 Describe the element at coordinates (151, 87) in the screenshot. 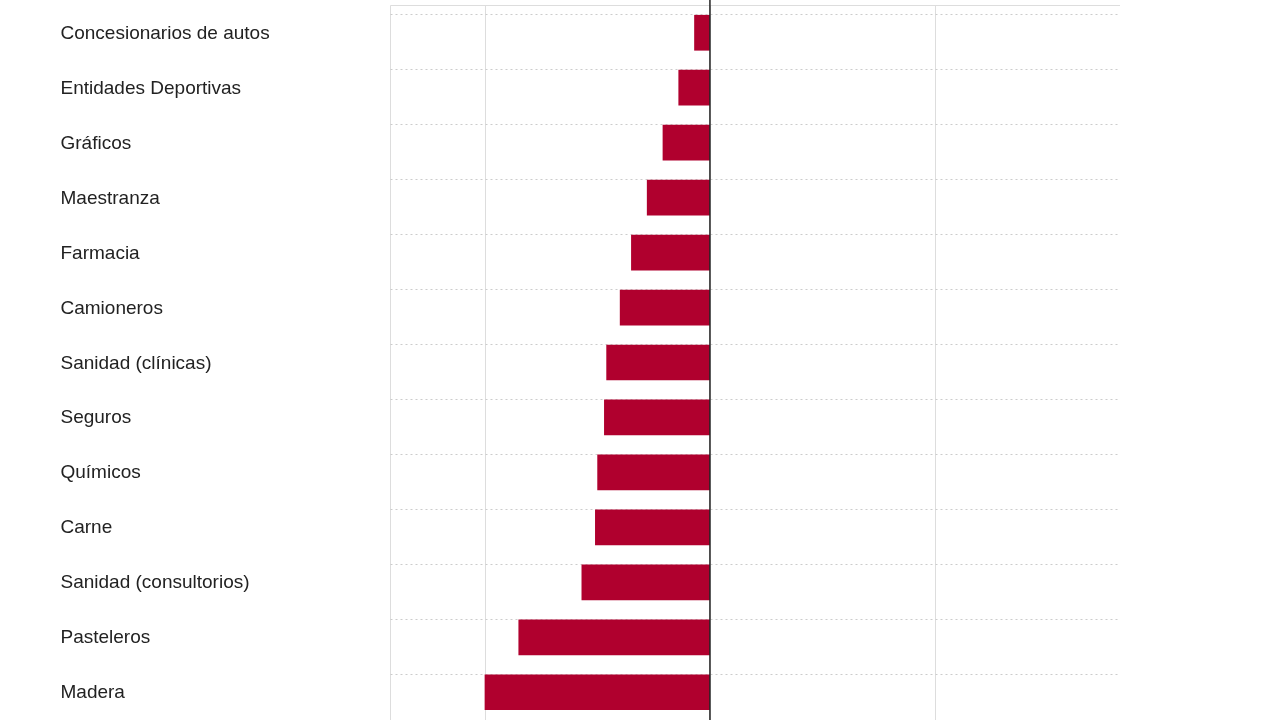

I see `y-tick-label: Entidades Deportivas` at that location.